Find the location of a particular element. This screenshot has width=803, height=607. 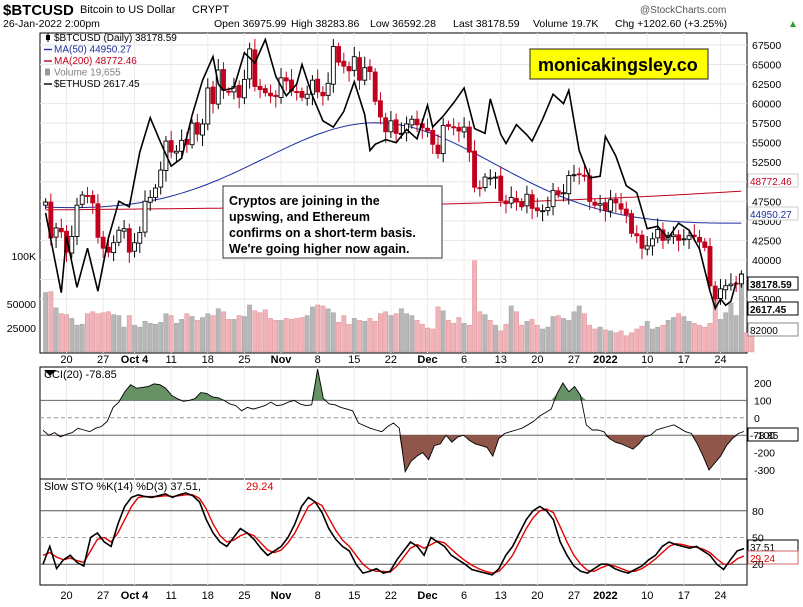

open-value: Open 36975.99 is located at coordinates (250, 24).